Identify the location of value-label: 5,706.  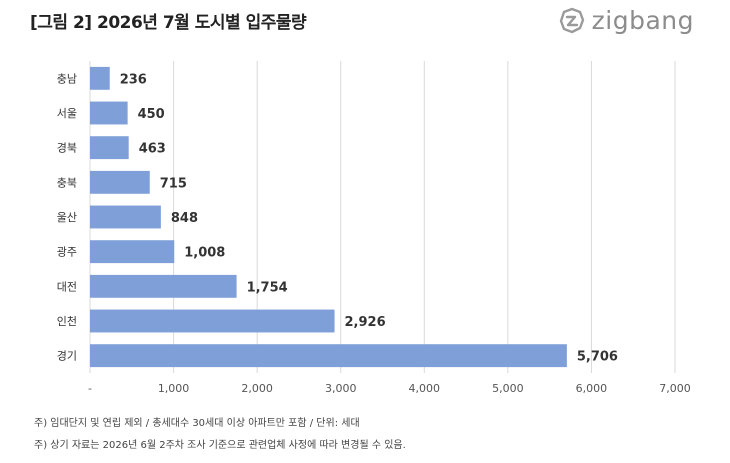
(597, 357).